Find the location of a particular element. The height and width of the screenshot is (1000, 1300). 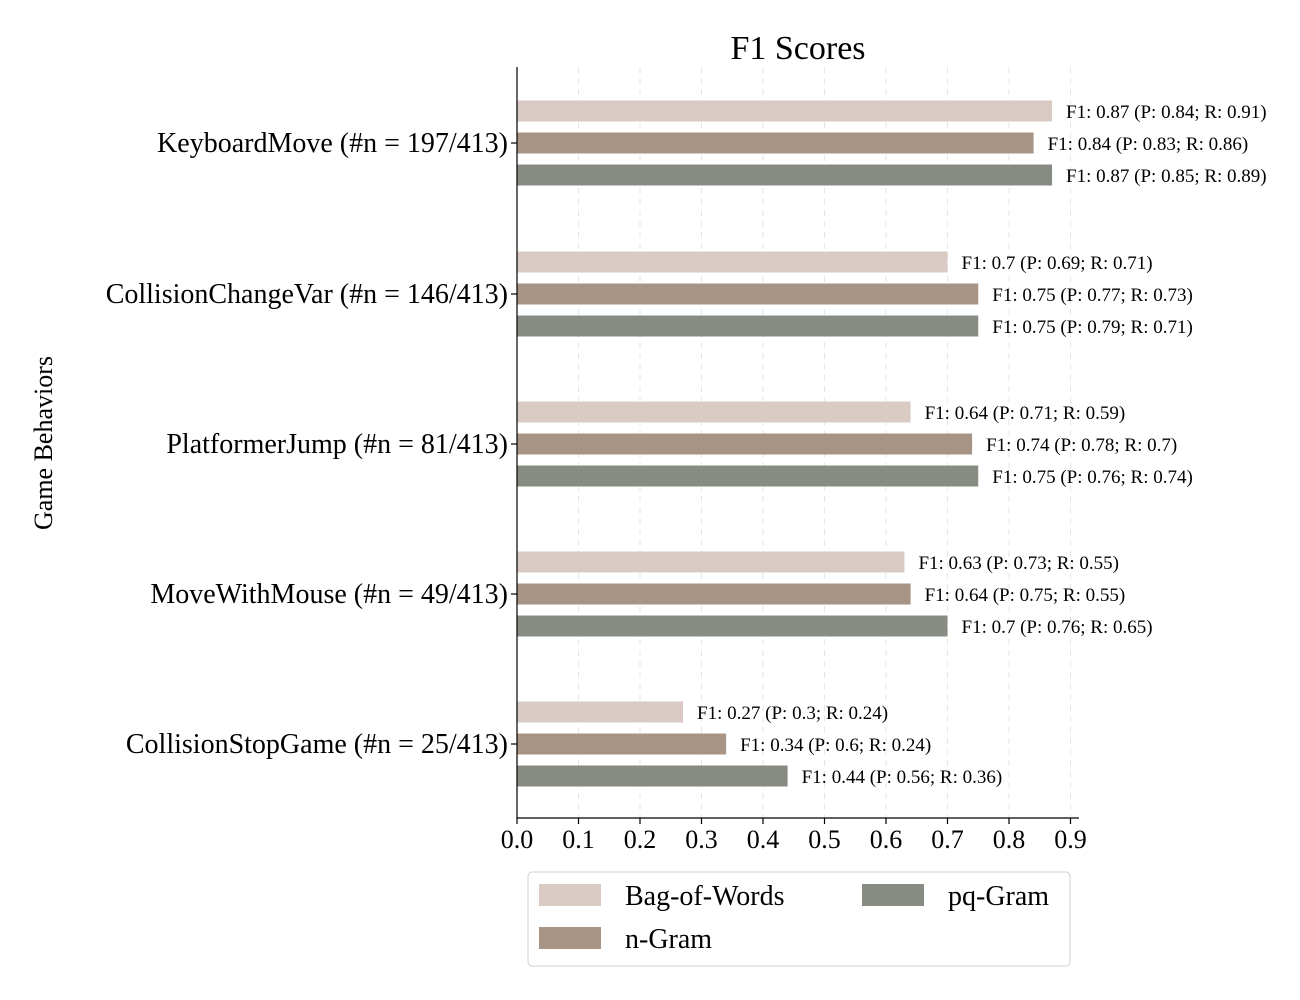

bar-value-label: F1: 0.84 (P: 0.83; R: 0.86) is located at coordinates (1148, 144).